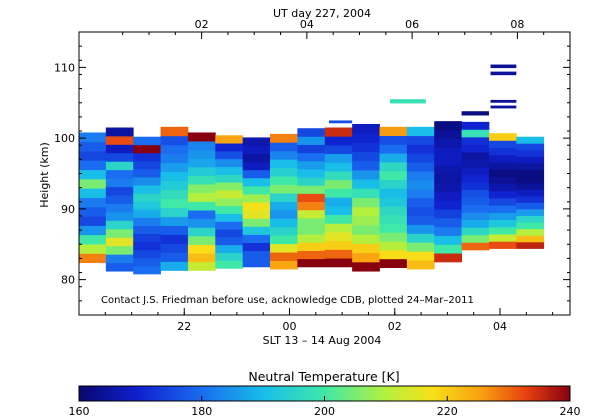 This screenshot has height=420, width=600. I want to click on top-tick-label: 08, so click(517, 24).